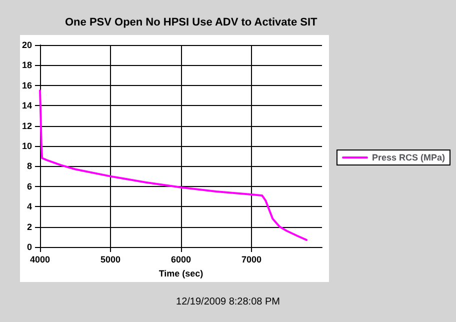 This screenshot has height=322, width=456. What do you see at coordinates (27, 65) in the screenshot?
I see `y-tick-label: 18` at bounding box center [27, 65].